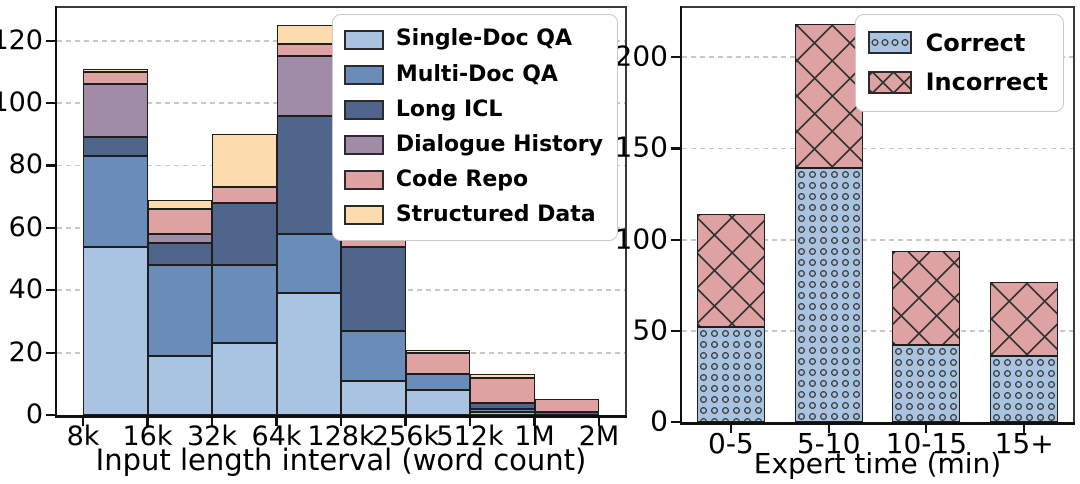  What do you see at coordinates (499, 144) in the screenshot?
I see `legend-label-dialogue-history: Dialogue History` at bounding box center [499, 144].